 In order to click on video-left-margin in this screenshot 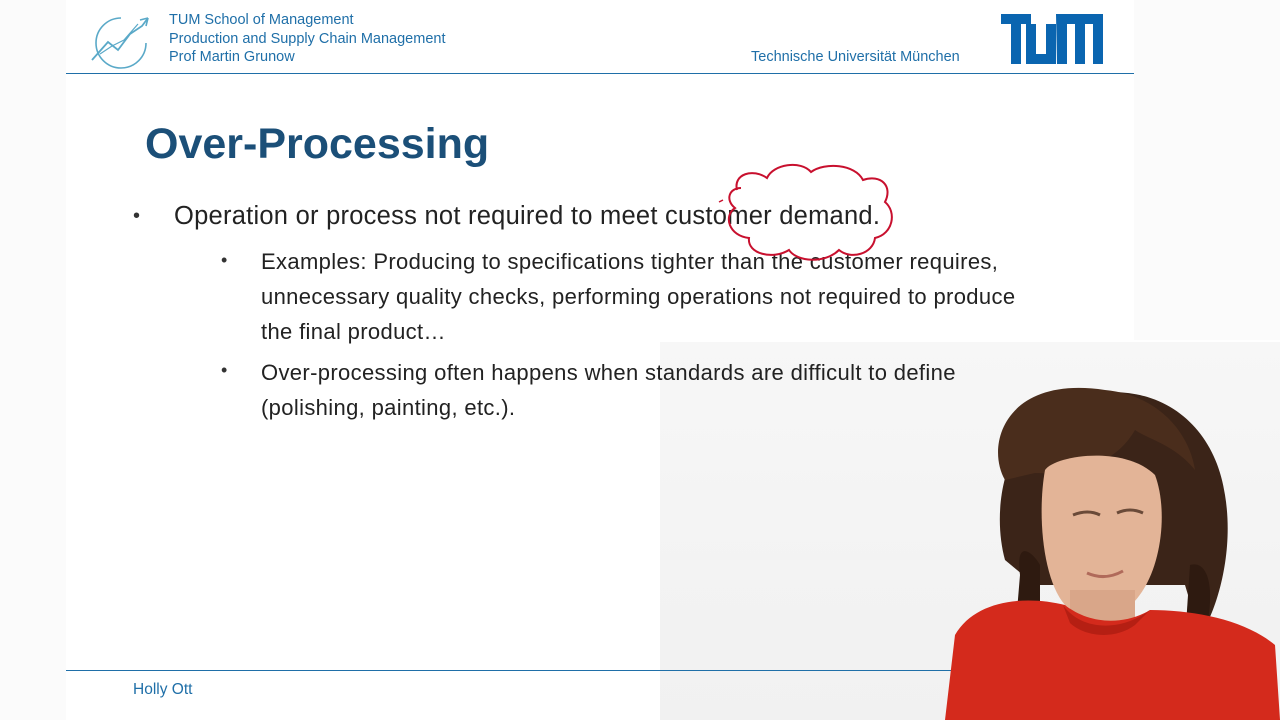, I will do `click(33, 360)`.